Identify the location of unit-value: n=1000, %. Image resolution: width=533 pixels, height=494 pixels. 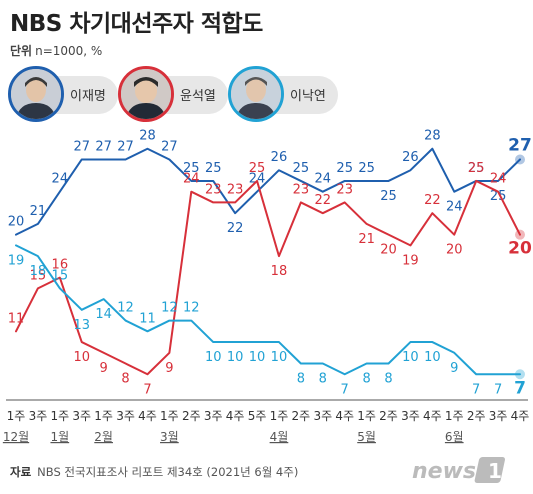
(69, 51).